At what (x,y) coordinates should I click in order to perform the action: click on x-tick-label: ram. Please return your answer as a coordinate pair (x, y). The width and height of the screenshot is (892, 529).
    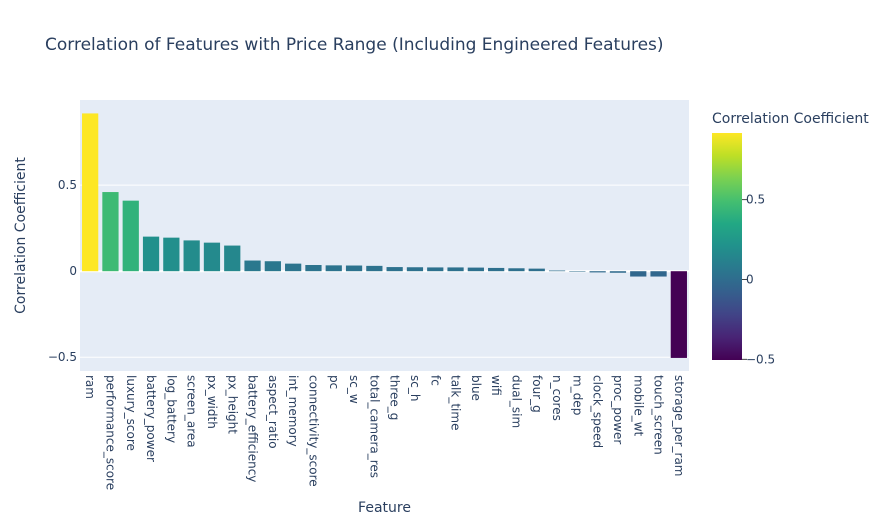
    Looking at the image, I should click on (90, 387).